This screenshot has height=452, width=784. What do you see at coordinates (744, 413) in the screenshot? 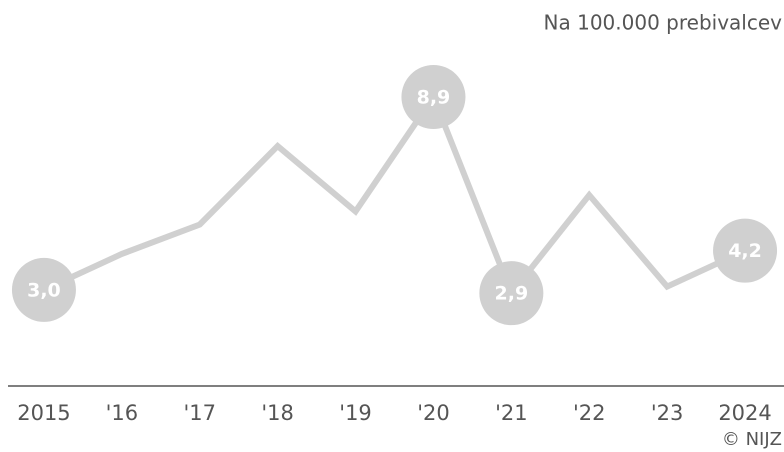
I see `x-tick-label: 2024` at bounding box center [744, 413].